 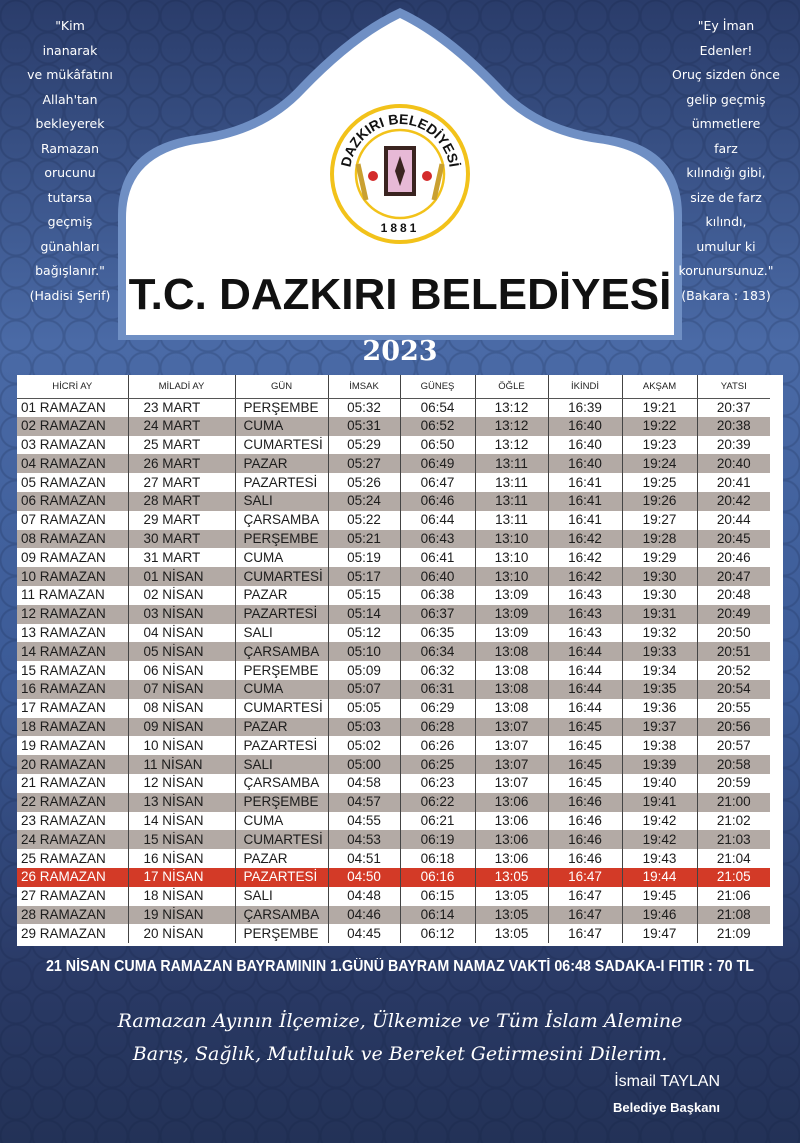 I want to click on table-cell: 04:57, so click(x=363, y=802).